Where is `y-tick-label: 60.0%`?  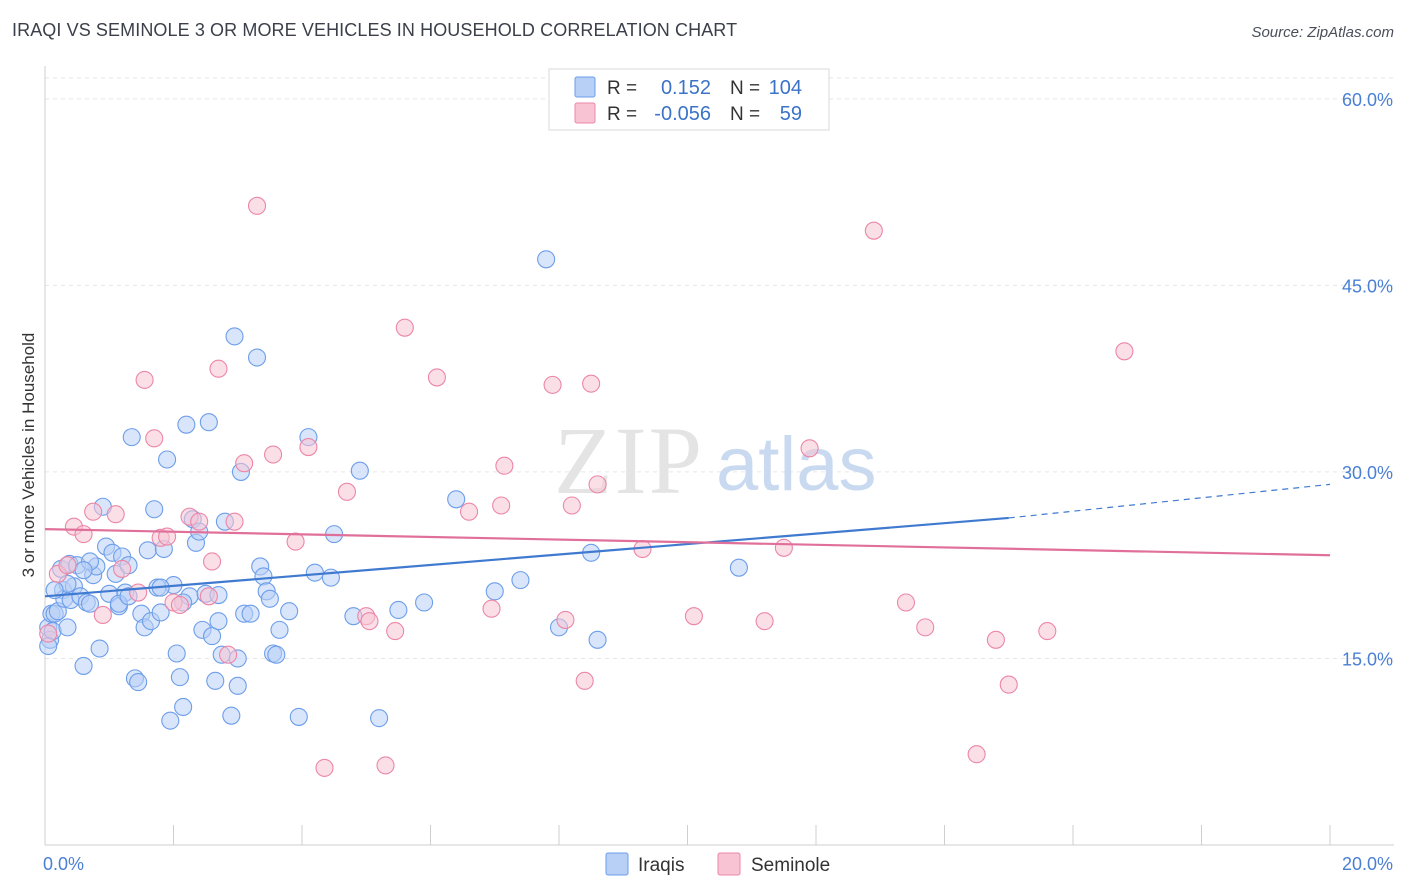
y-tick-label: 60.0% is located at coordinates (1367, 100).